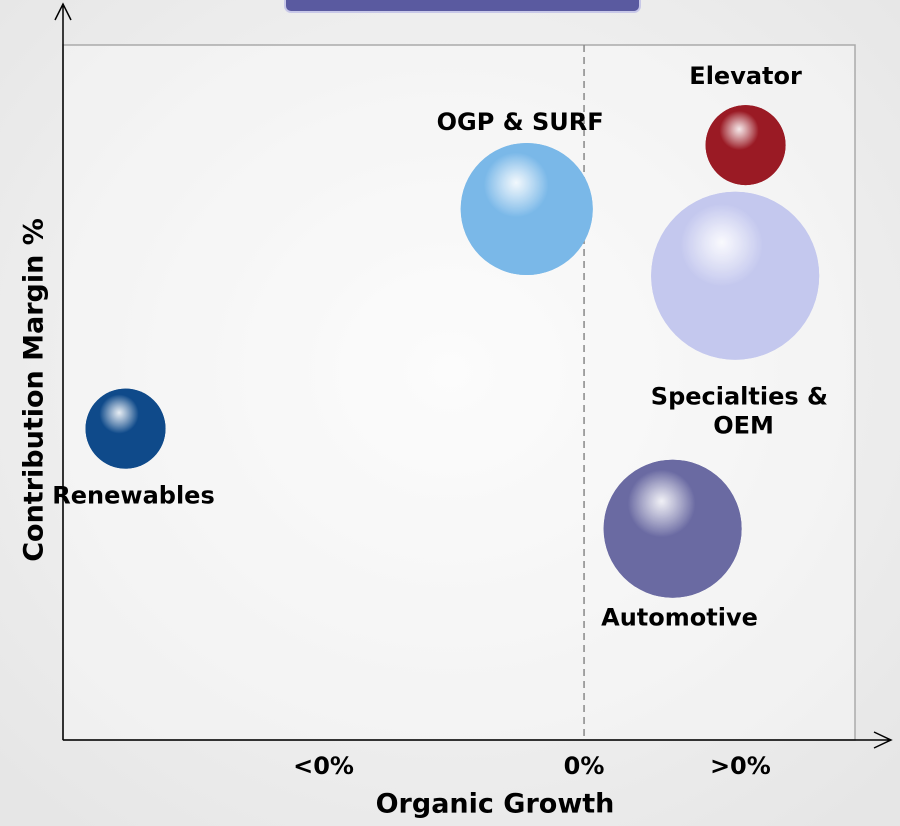 Image resolution: width=900 pixels, height=826 pixels. What do you see at coordinates (744, 411) in the screenshot?
I see `bubble-label: Specialties & OEM` at bounding box center [744, 411].